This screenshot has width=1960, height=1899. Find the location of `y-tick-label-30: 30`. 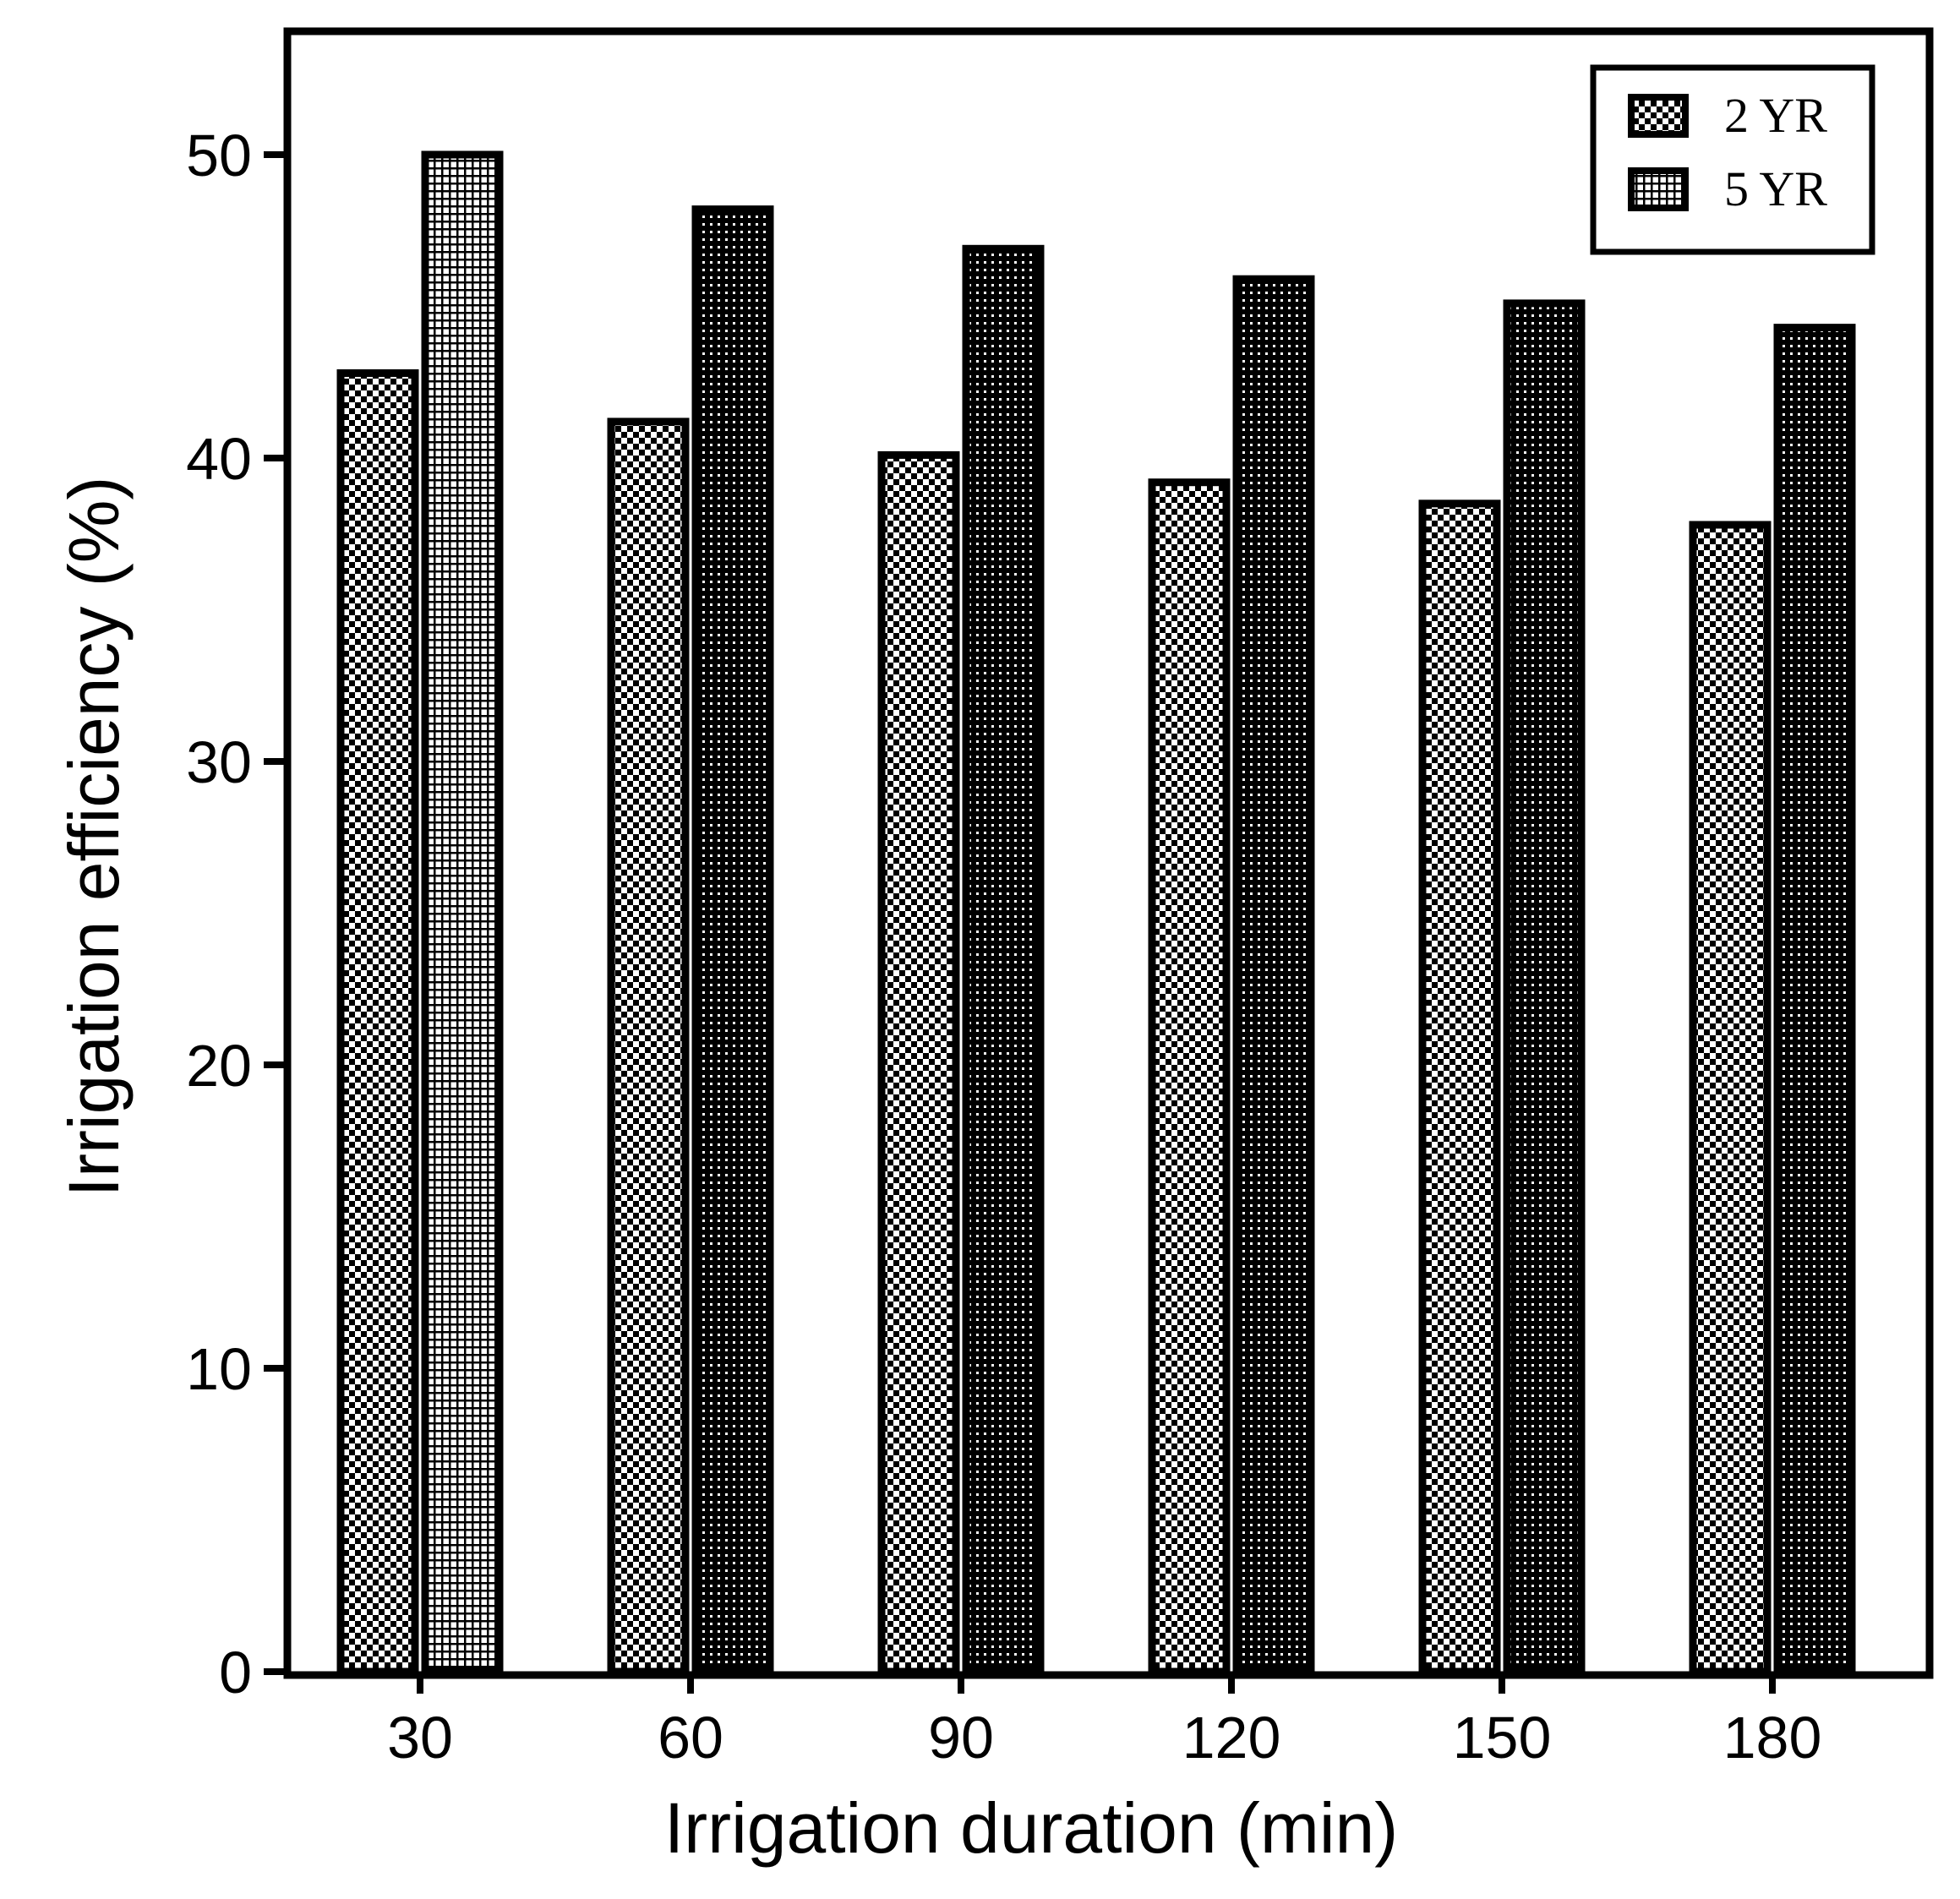

y-tick-label-30: 30 is located at coordinates (219, 762).